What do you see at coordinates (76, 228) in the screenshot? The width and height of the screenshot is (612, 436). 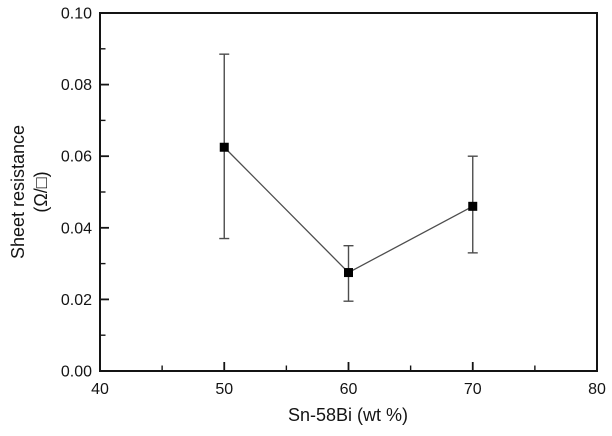 I see `y-tick-label: 0.04` at bounding box center [76, 228].